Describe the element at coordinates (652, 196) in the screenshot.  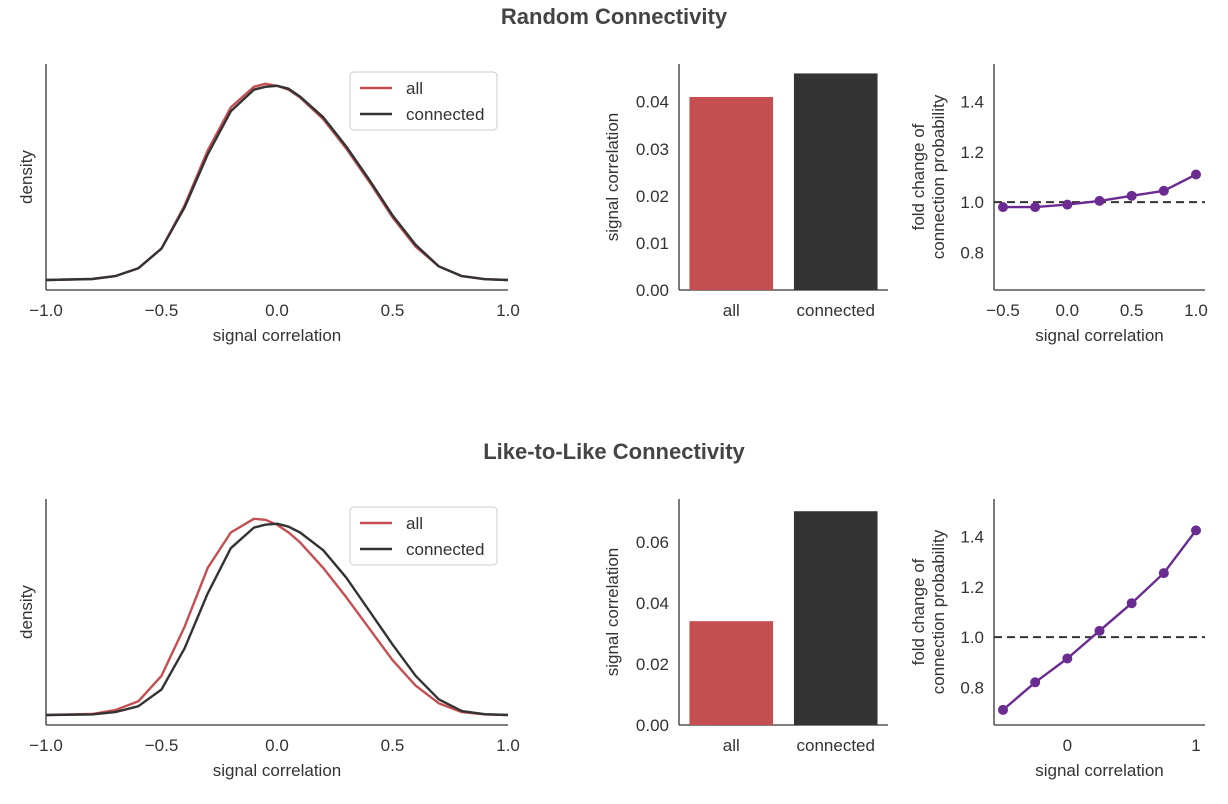
I see `y-tick-label-random-2: 0.02` at that location.